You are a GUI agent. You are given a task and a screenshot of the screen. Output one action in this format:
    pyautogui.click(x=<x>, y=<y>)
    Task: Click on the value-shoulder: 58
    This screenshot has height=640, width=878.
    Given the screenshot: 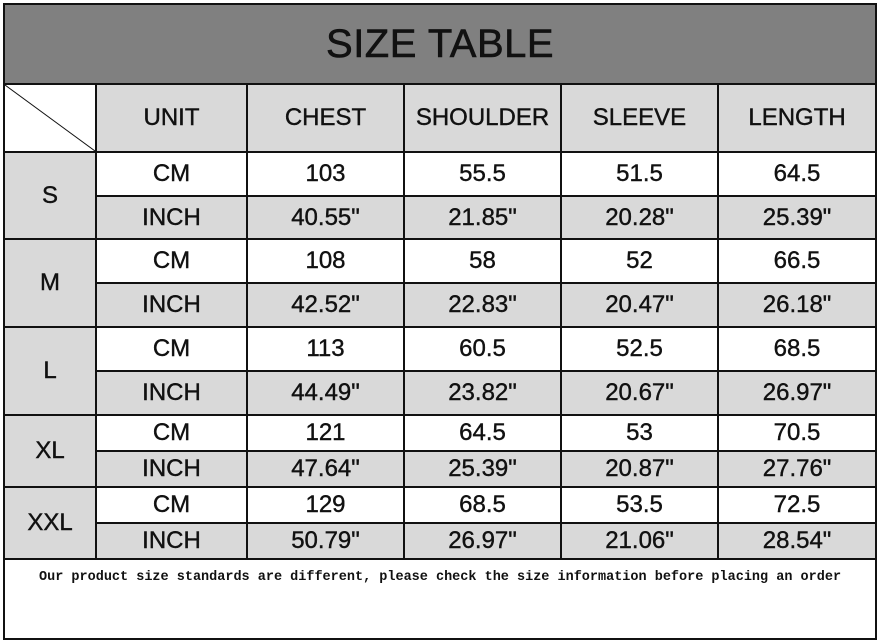 What is the action you would take?
    pyautogui.click(x=482, y=261)
    